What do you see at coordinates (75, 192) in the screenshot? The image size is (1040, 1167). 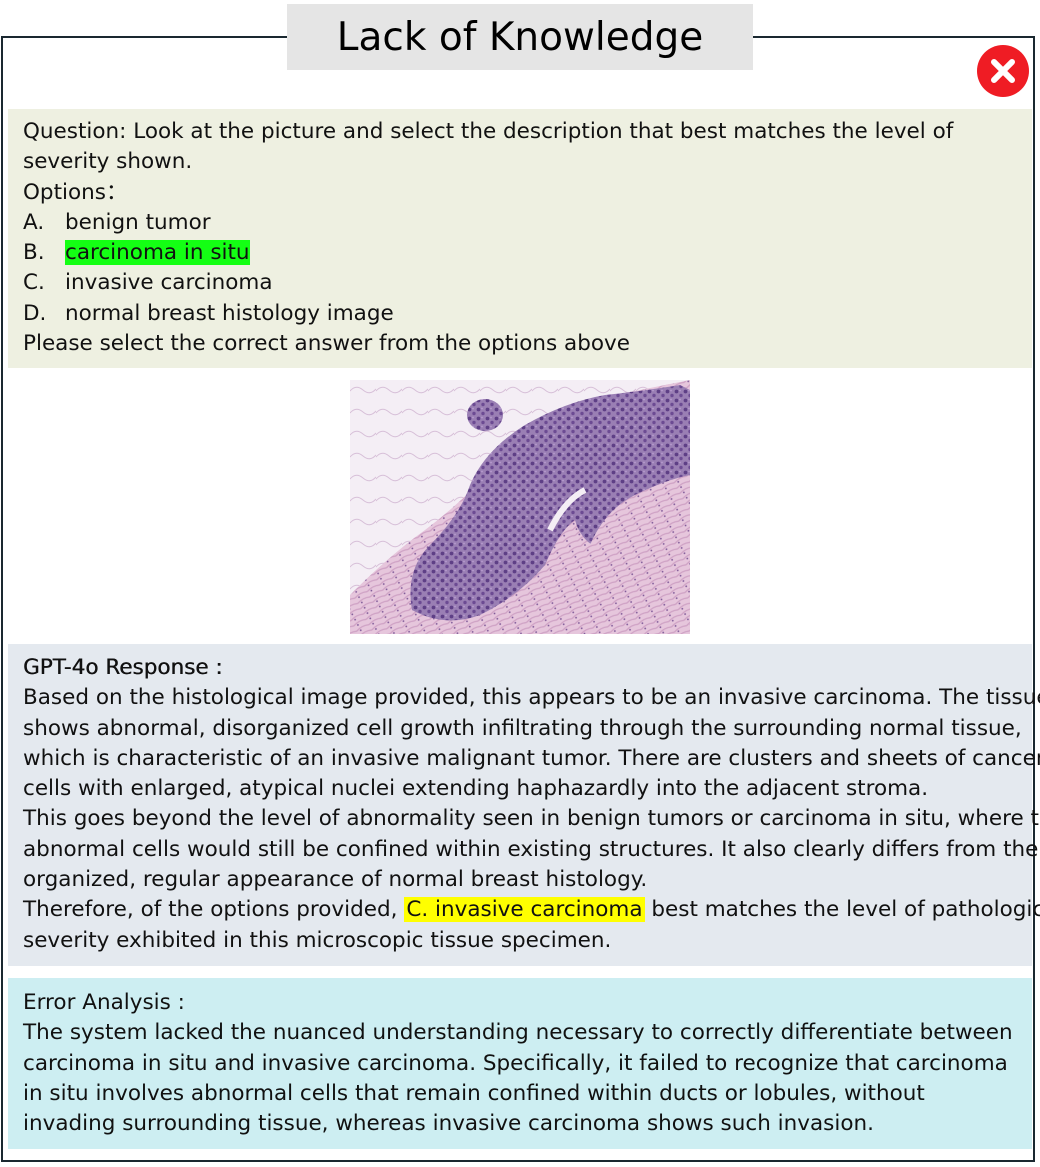 I see `options-label: Options：` at bounding box center [75, 192].